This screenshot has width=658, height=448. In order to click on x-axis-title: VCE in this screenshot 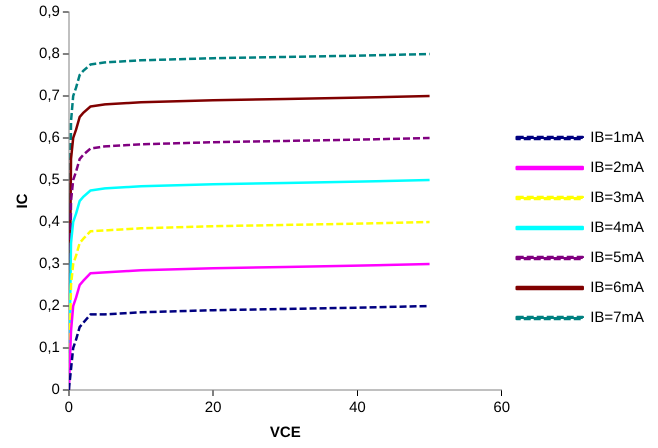, I will do `click(285, 433)`.